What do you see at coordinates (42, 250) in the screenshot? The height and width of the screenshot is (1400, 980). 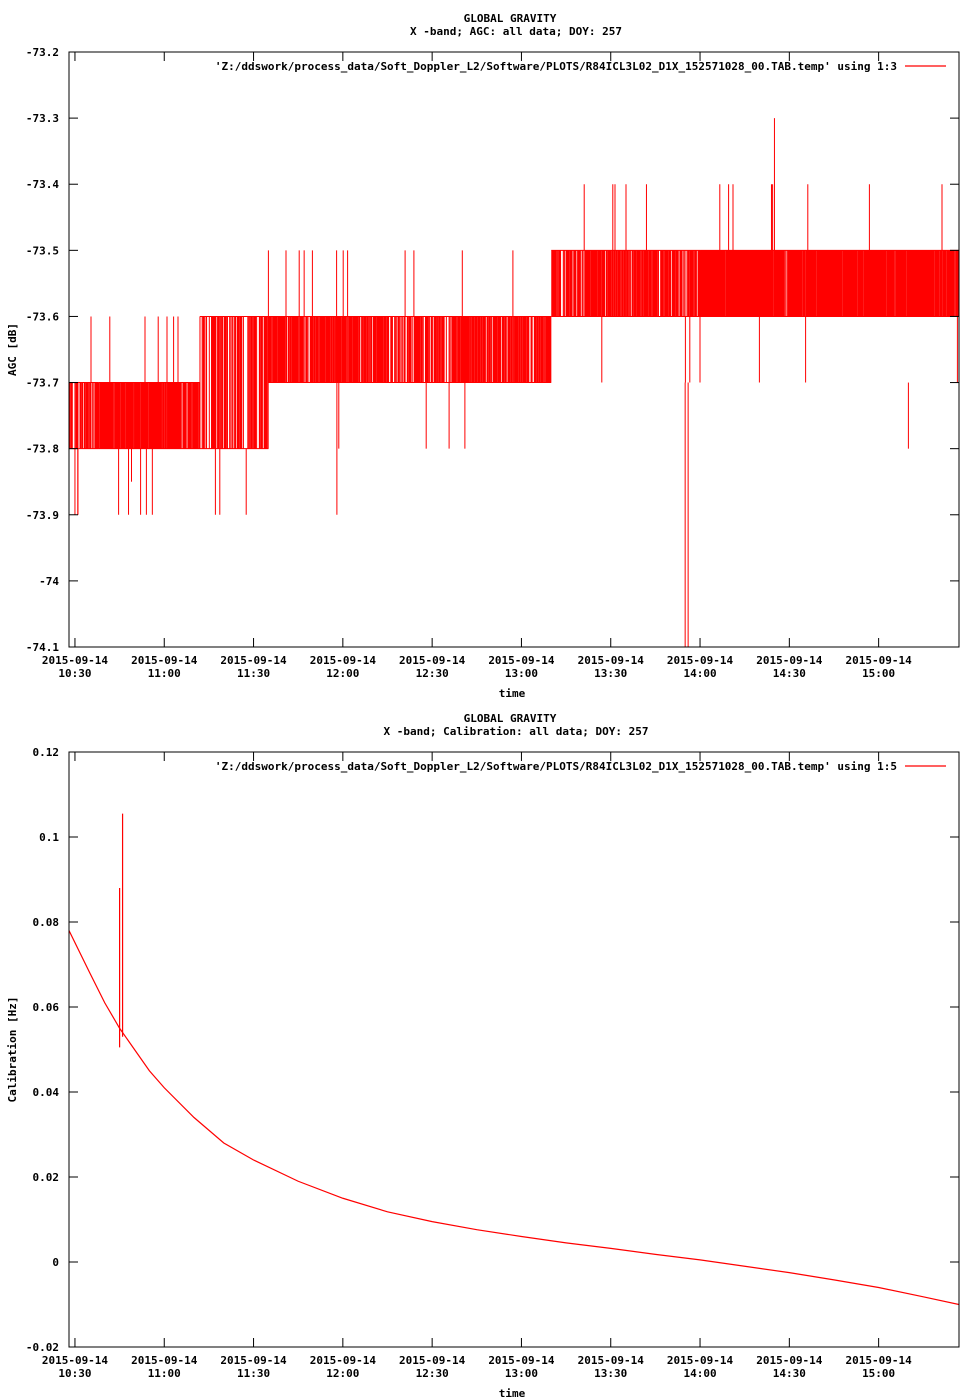 I see `y-tick-label: -73.5` at bounding box center [42, 250].